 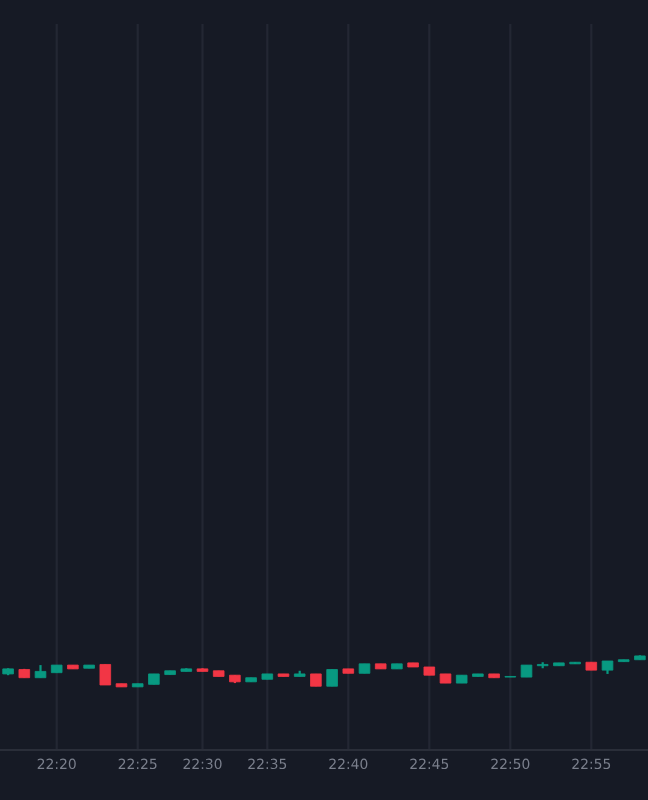 What do you see at coordinates (105, 675) in the screenshot?
I see `candlestick` at bounding box center [105, 675].